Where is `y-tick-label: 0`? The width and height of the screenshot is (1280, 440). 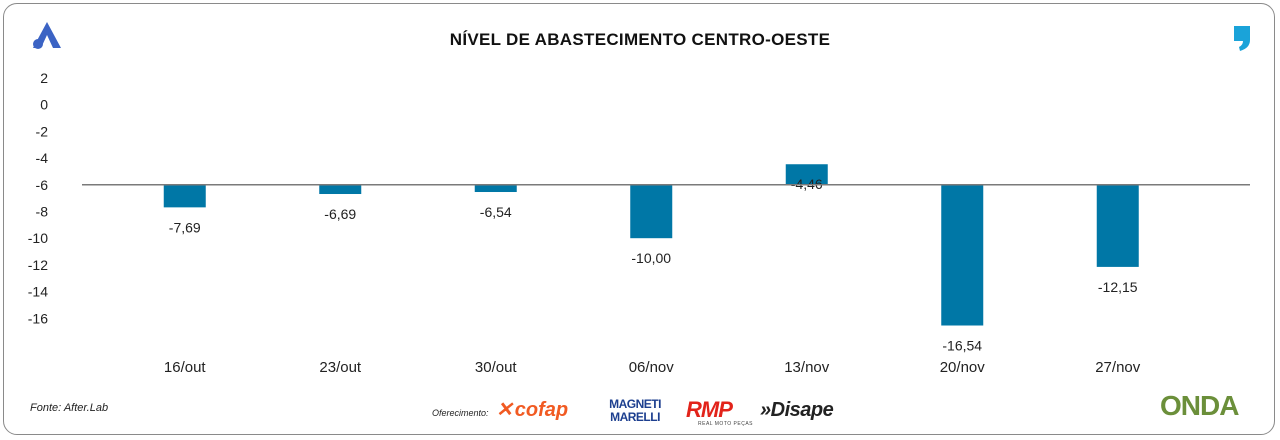
y-tick-label: 0 is located at coordinates (44, 105).